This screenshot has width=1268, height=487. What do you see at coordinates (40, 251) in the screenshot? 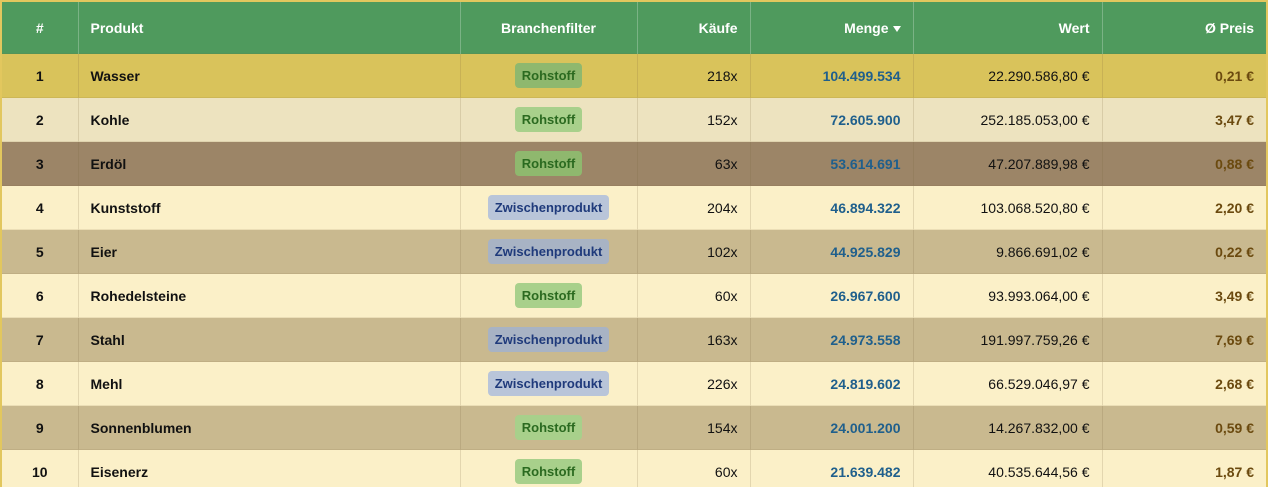
I see `cell-rank: 5` at bounding box center [40, 251].